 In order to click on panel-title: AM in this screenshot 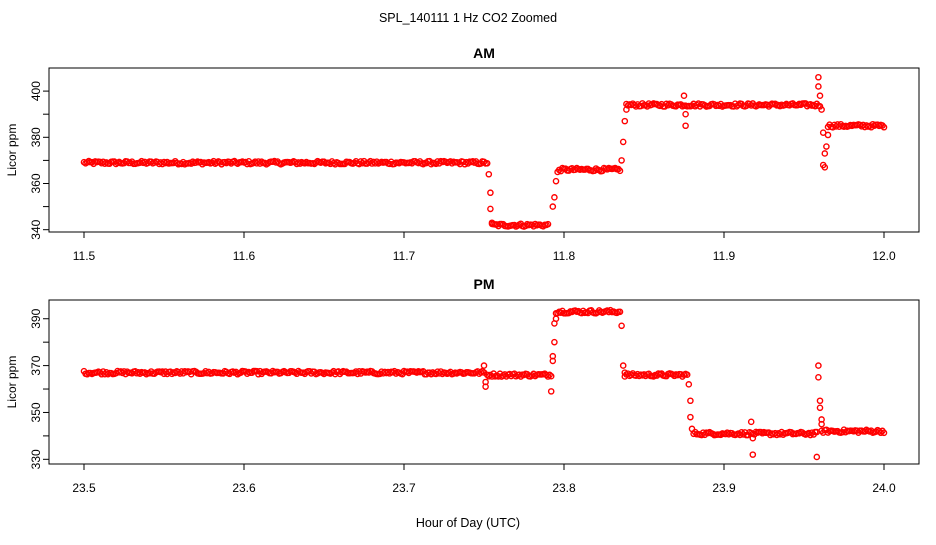, I will do `click(484, 53)`.